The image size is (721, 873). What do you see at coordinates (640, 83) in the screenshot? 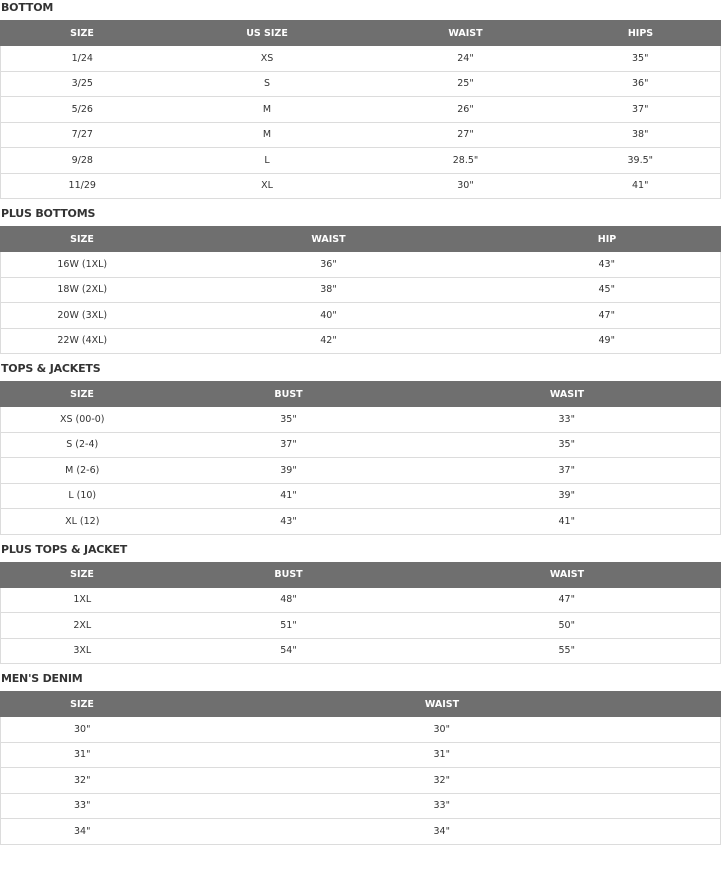
I see `table-cell: 36"` at bounding box center [640, 83].